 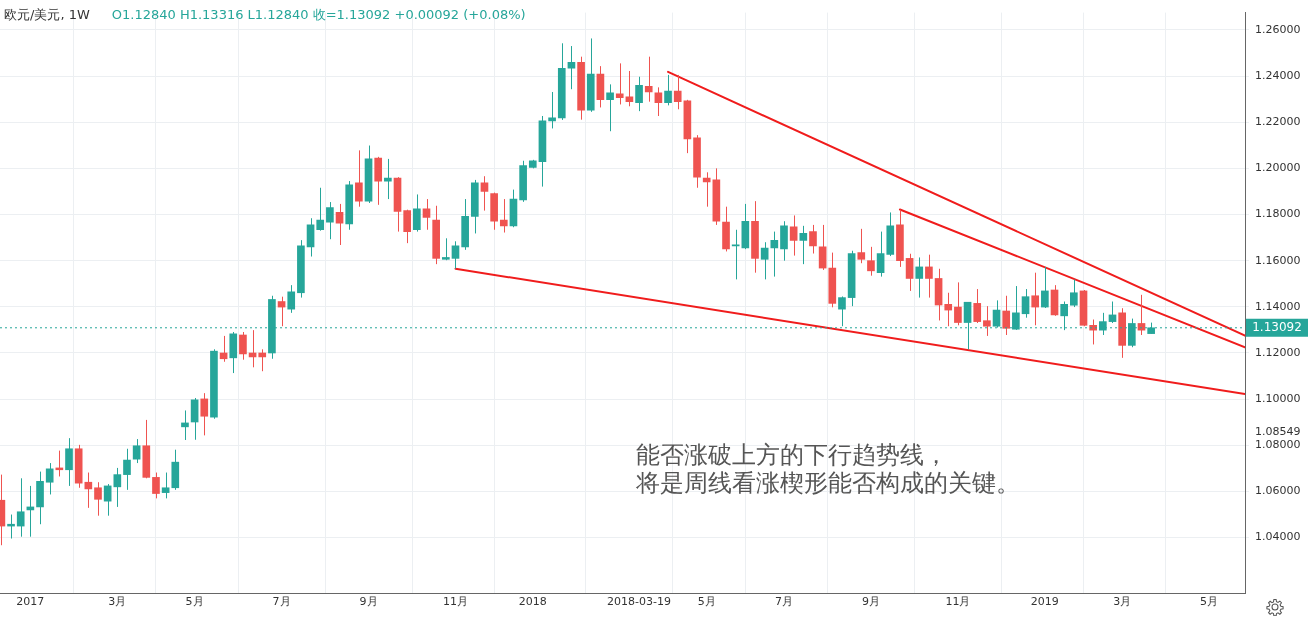 What do you see at coordinates (1278, 432) in the screenshot?
I see `y-tick-label: 1.08549` at bounding box center [1278, 432].